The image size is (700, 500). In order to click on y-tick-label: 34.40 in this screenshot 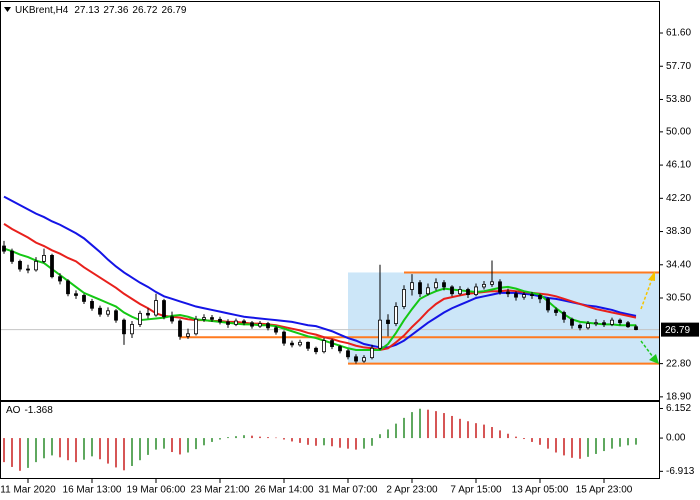, I will do `click(678, 264)`.